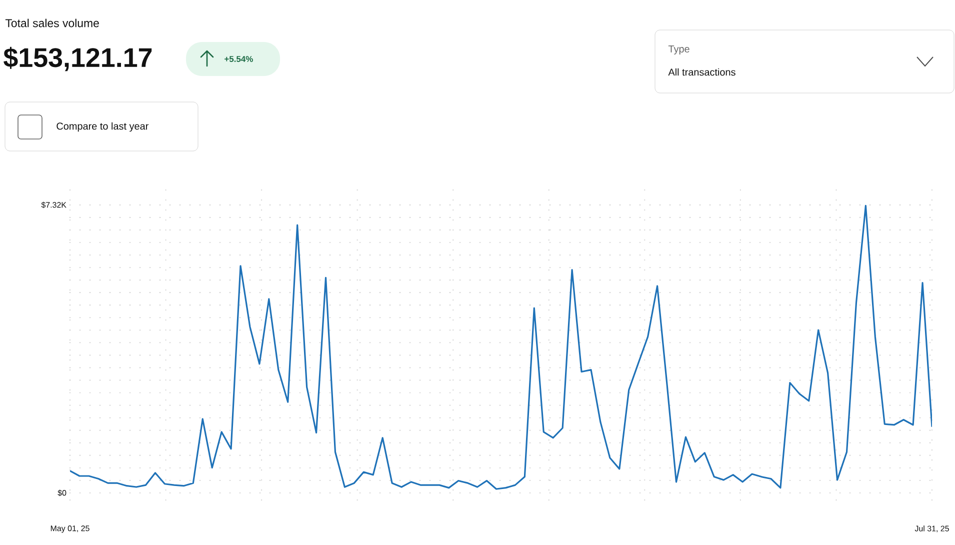 Image resolution: width=955 pixels, height=545 pixels. I want to click on chart-title: Total sales volume, so click(52, 23).